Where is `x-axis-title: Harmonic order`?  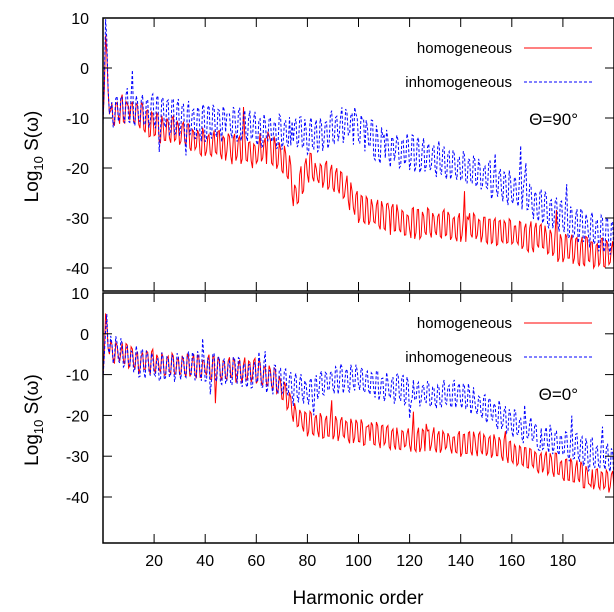 x-axis-title: Harmonic order is located at coordinates (359, 598).